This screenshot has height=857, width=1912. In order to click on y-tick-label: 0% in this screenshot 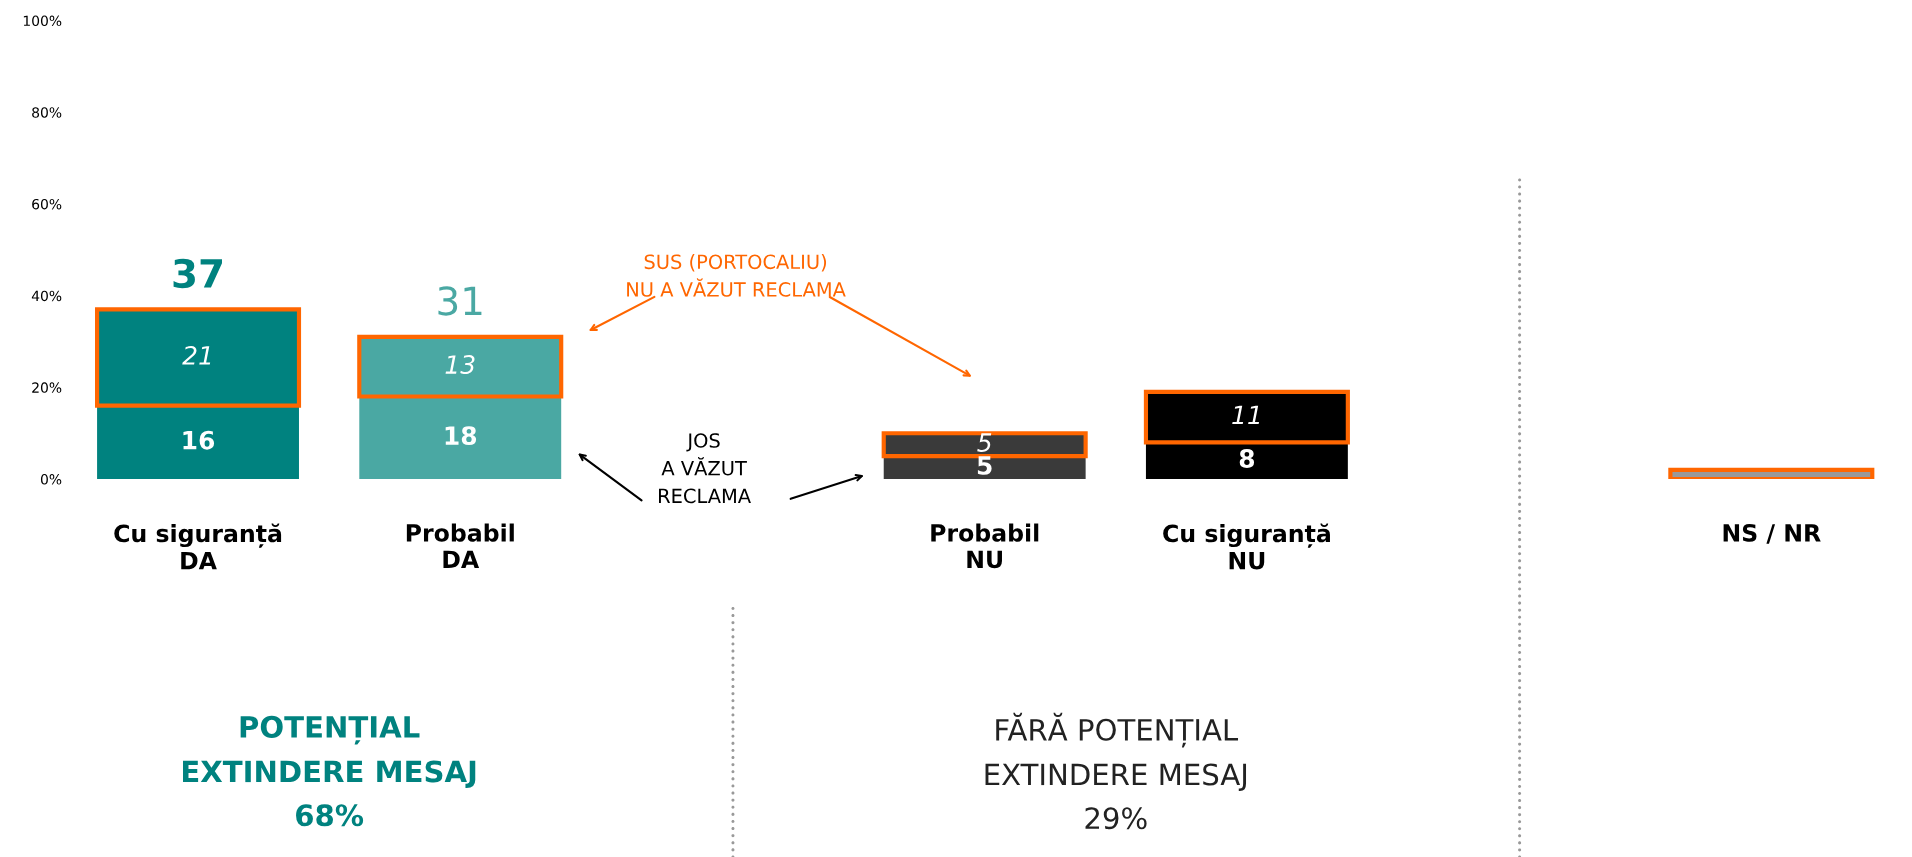, I will do `click(51, 479)`.